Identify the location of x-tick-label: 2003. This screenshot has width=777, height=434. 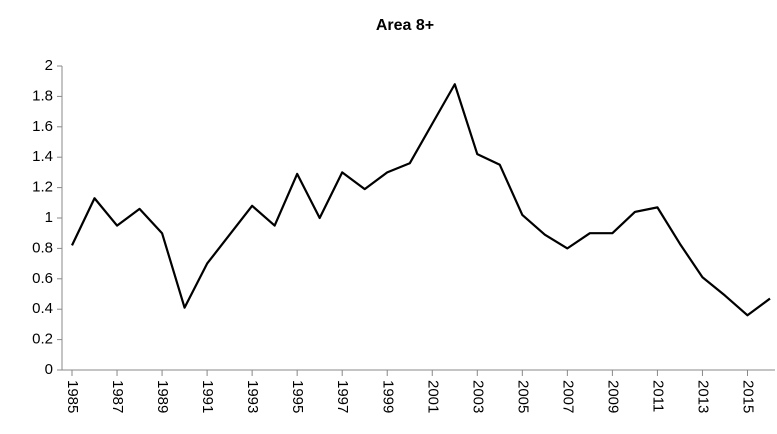
(477, 396).